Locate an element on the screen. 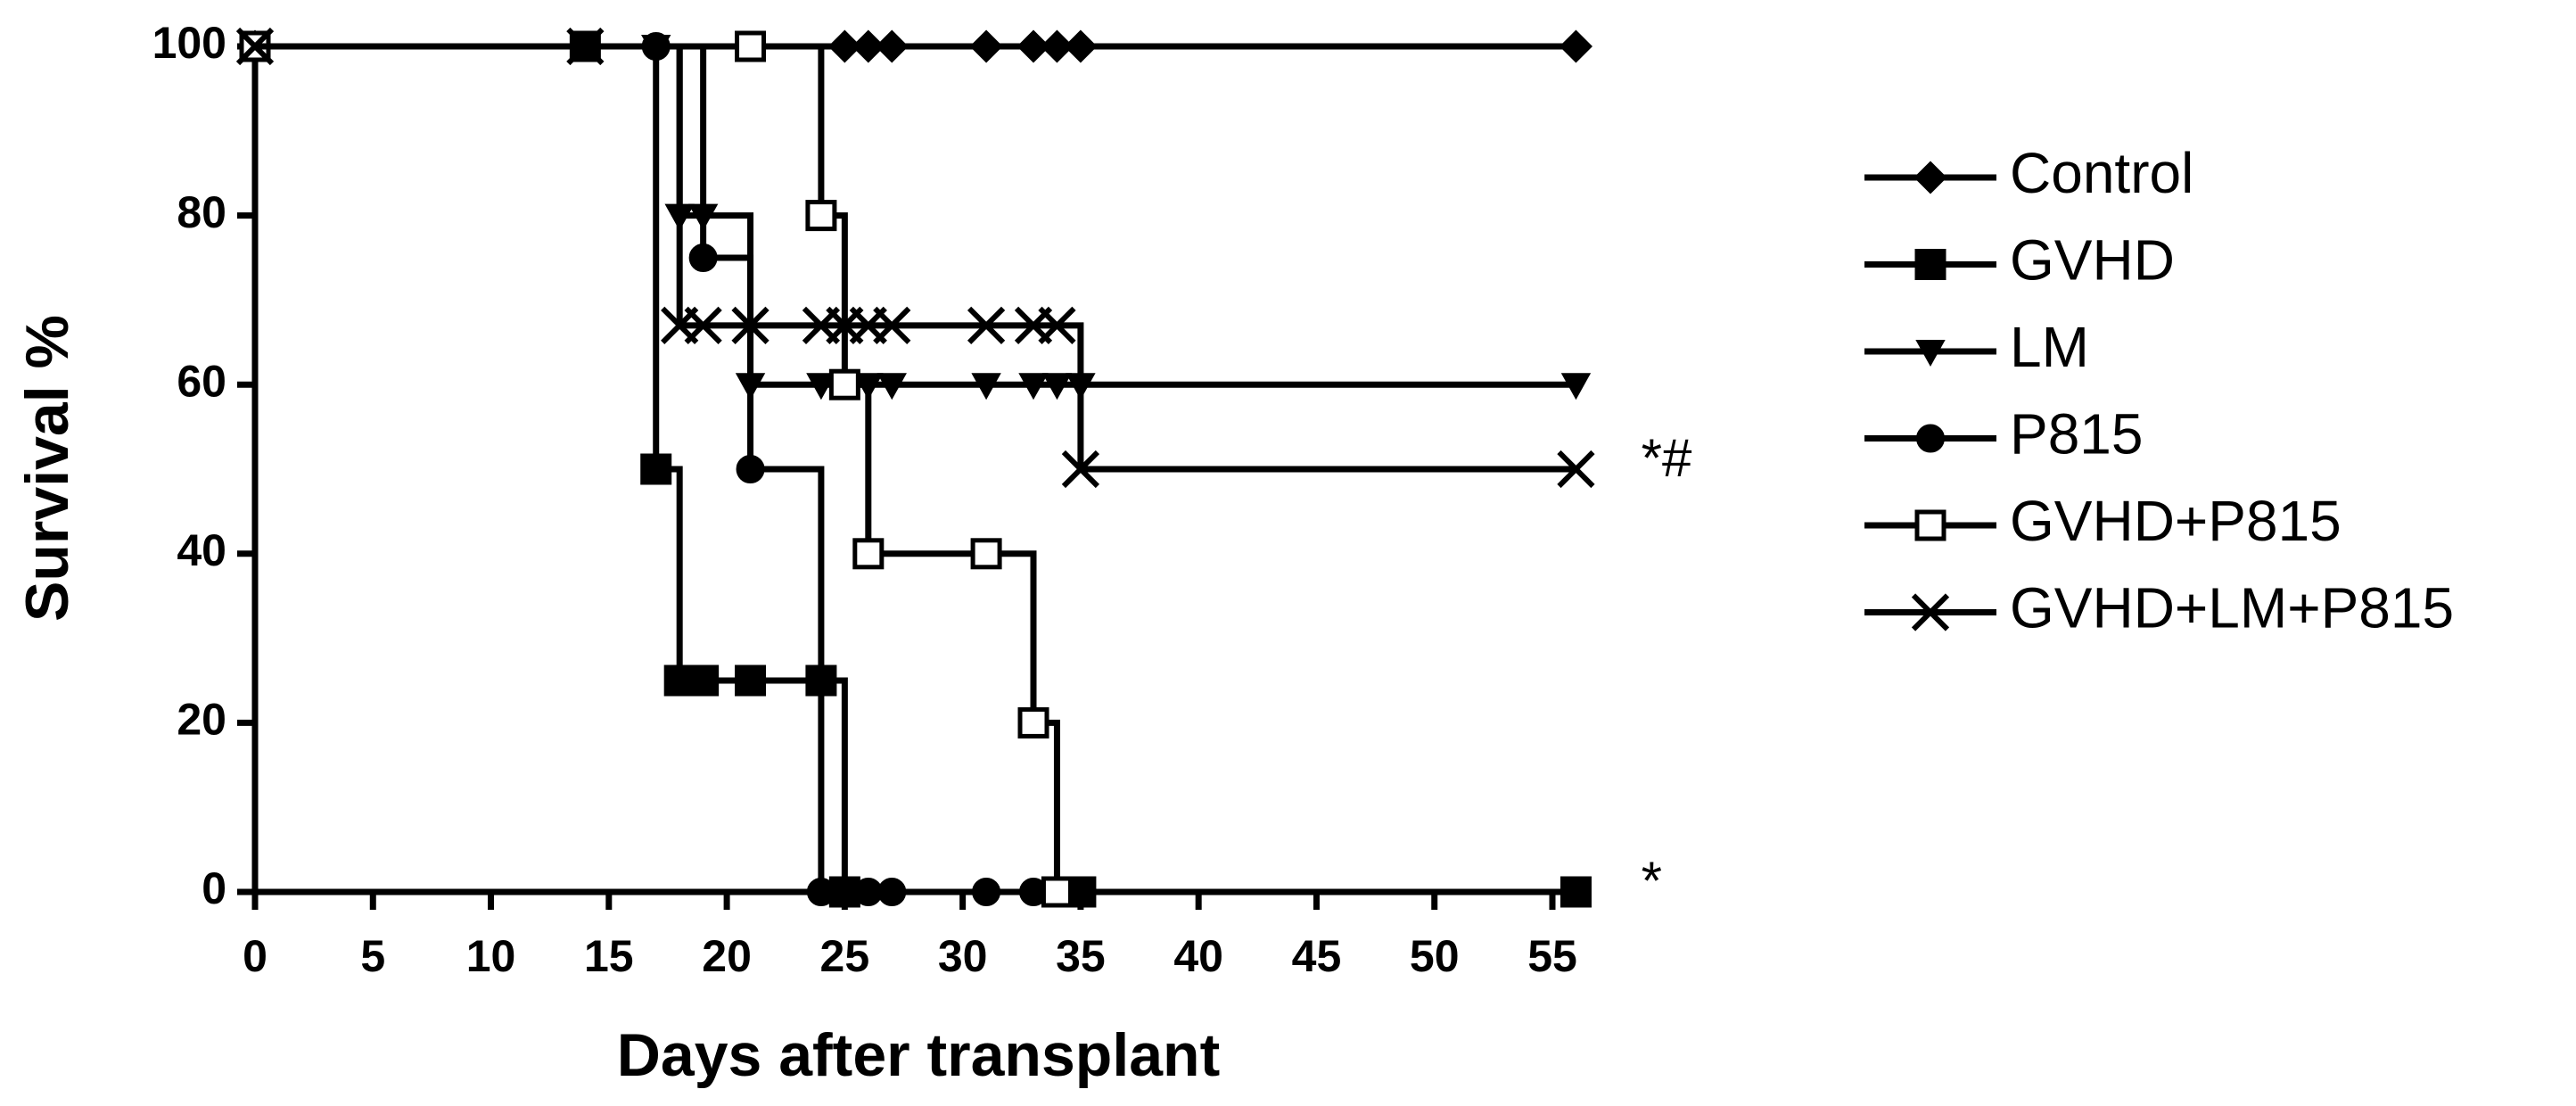 Image resolution: width=2576 pixels, height=1106 pixels. legend-label: GVHD+LM+P815 is located at coordinates (2232, 607).